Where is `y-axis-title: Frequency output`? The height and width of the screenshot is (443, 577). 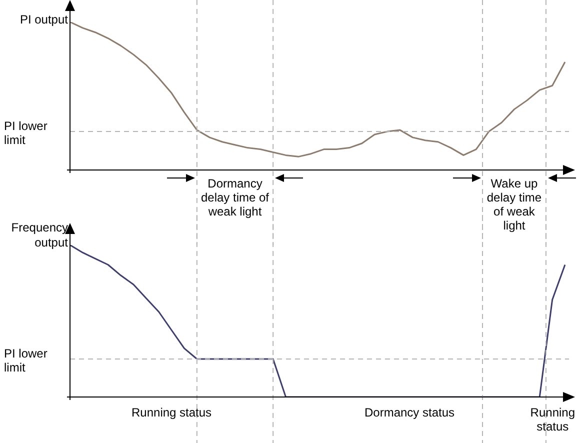 y-axis-title: Frequency output is located at coordinates (40, 235).